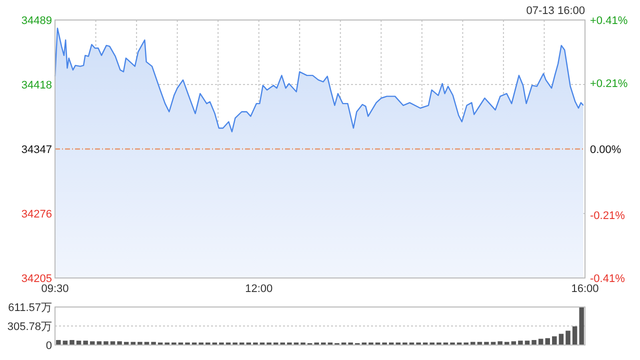  Describe the element at coordinates (36, 150) in the screenshot. I see `y-tick-label: 34347` at that location.